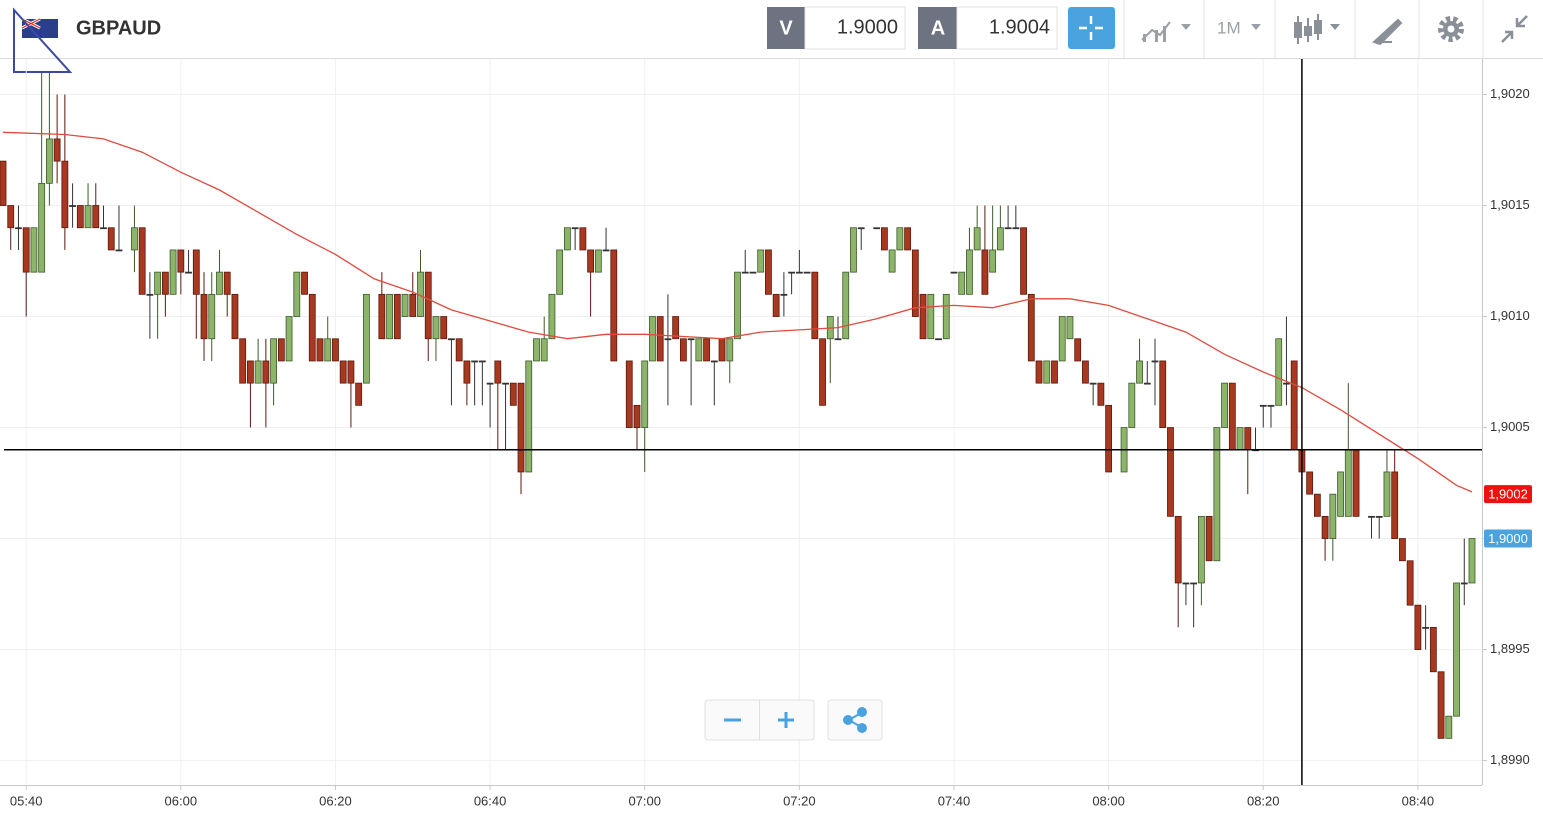 This screenshot has width=1543, height=824. I want to click on bid-label: V, so click(786, 28).